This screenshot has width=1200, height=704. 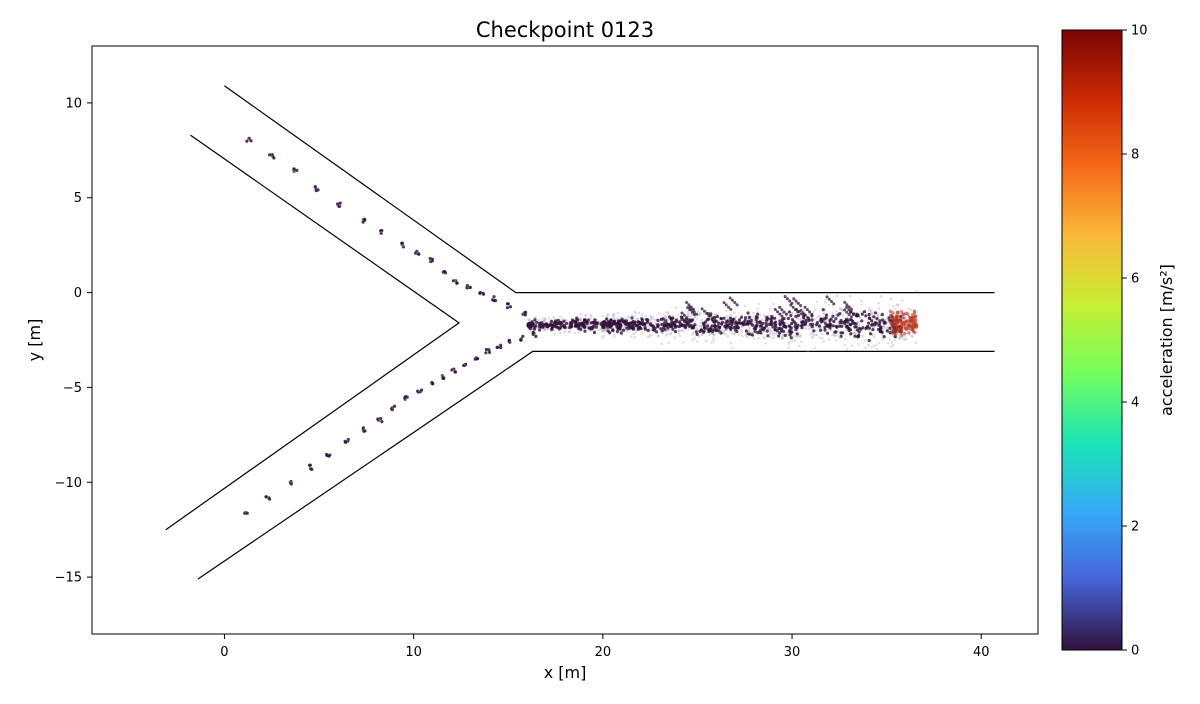 What do you see at coordinates (73, 103) in the screenshot?
I see `y-tick-label: 10` at bounding box center [73, 103].